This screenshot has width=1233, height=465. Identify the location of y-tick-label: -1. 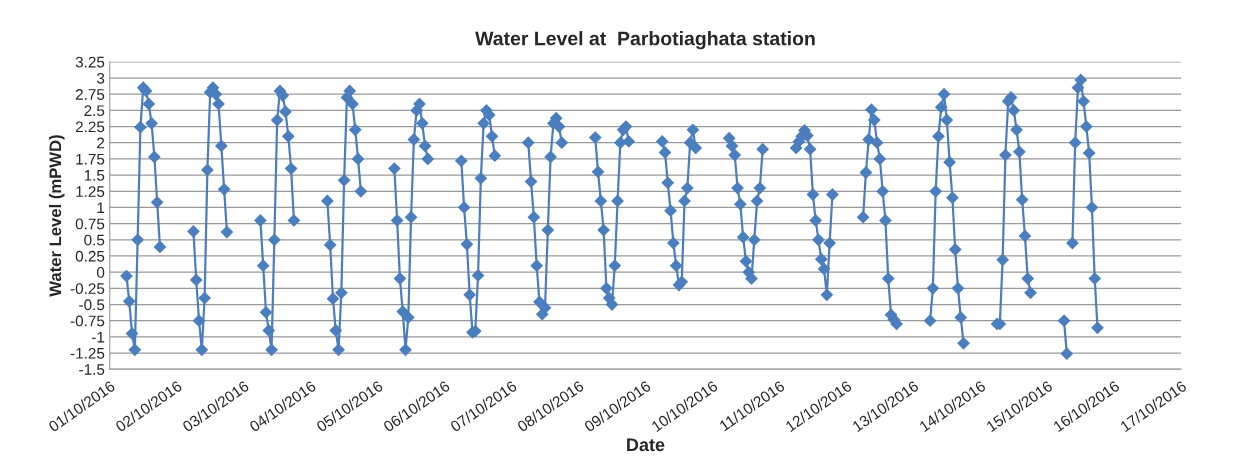
(98, 337).